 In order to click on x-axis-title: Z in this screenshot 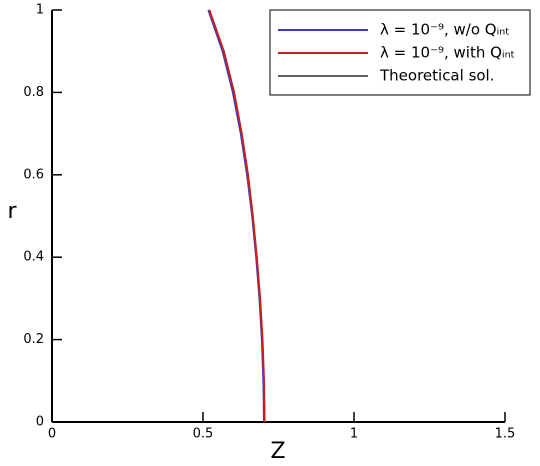, I will do `click(277, 451)`.